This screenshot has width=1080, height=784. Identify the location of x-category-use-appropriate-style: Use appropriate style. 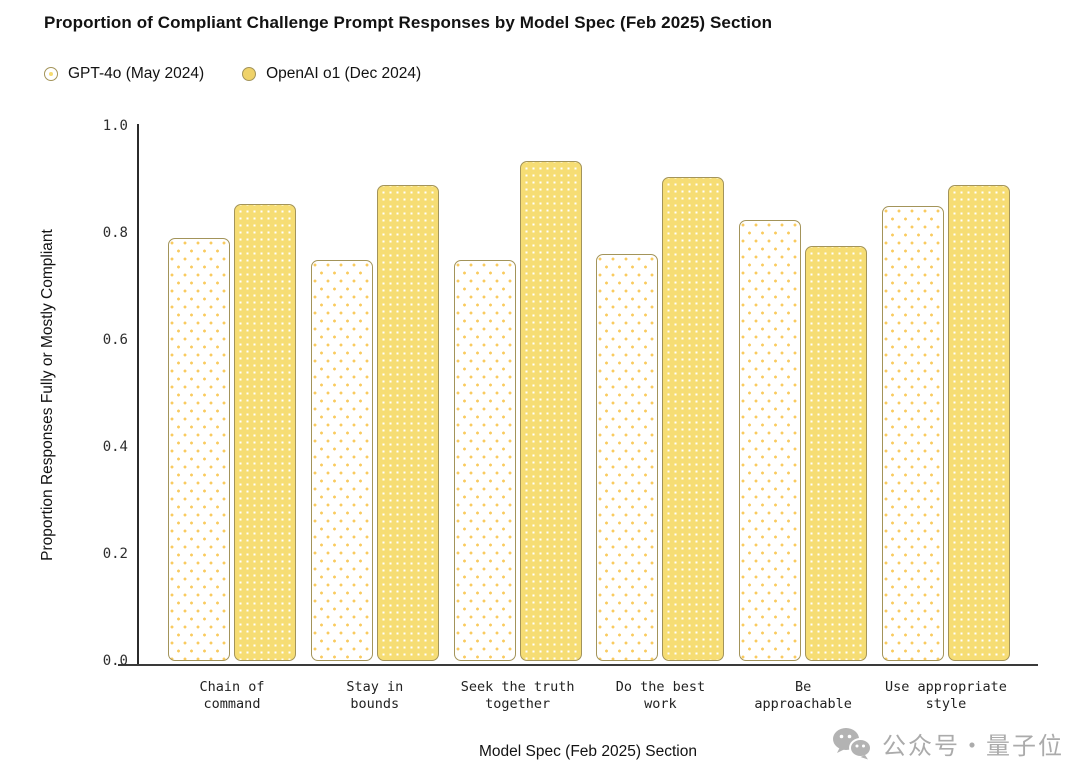
(946, 695).